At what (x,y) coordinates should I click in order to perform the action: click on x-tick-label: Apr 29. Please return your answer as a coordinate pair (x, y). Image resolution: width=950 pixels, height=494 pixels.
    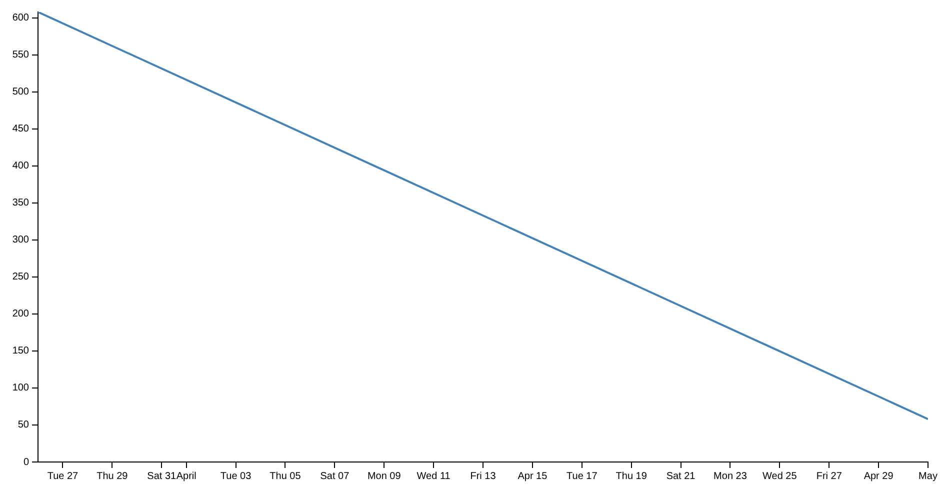
    Looking at the image, I should click on (879, 476).